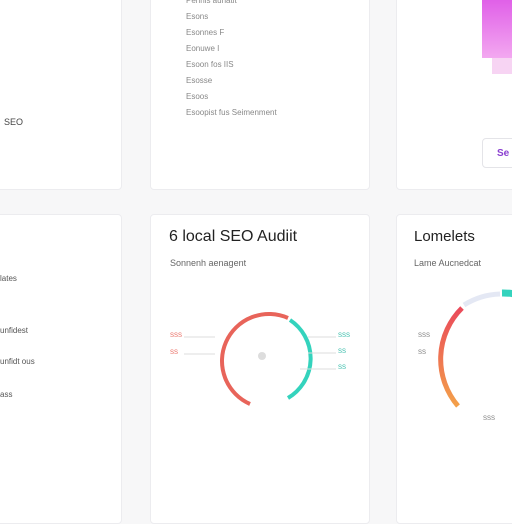  I want to click on card-subtitle: Sonnenh aenagent, so click(208, 263).